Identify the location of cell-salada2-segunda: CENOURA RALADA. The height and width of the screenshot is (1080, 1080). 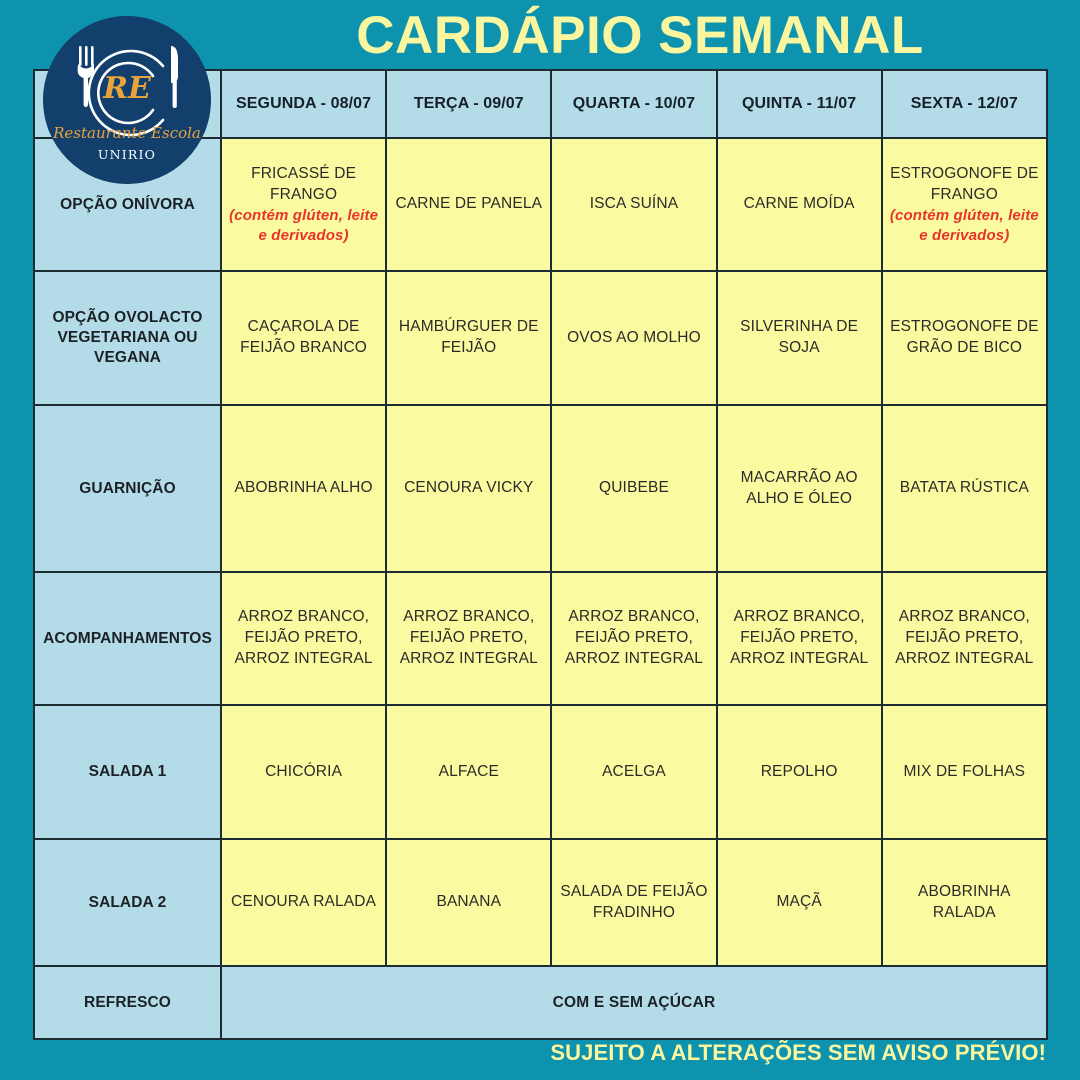
(303, 902).